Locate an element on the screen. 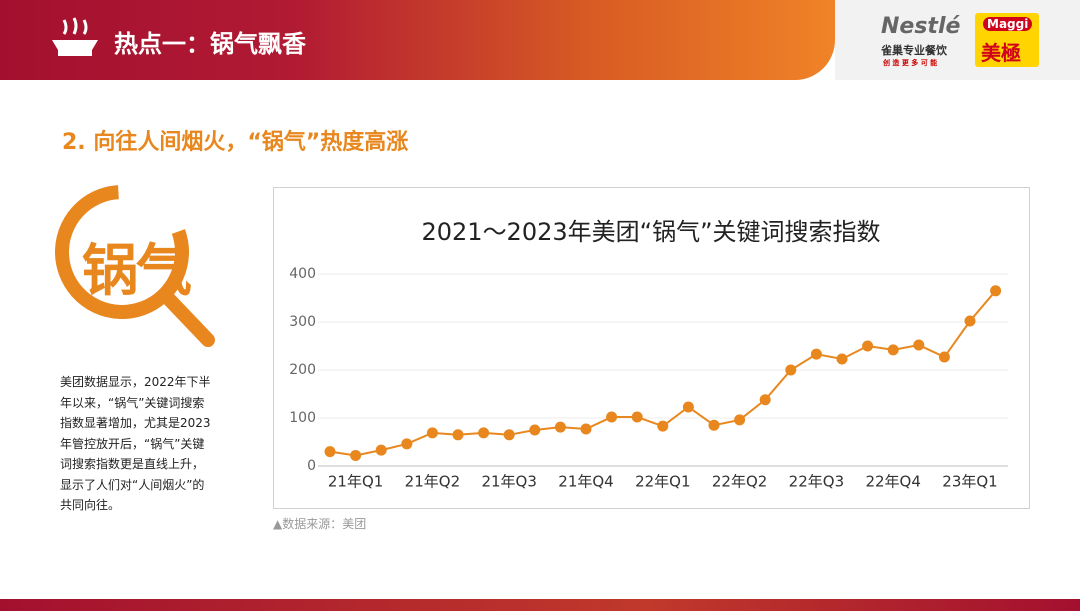 The image size is (1080, 611). x-tick-label: 21年Q3 is located at coordinates (508, 482).